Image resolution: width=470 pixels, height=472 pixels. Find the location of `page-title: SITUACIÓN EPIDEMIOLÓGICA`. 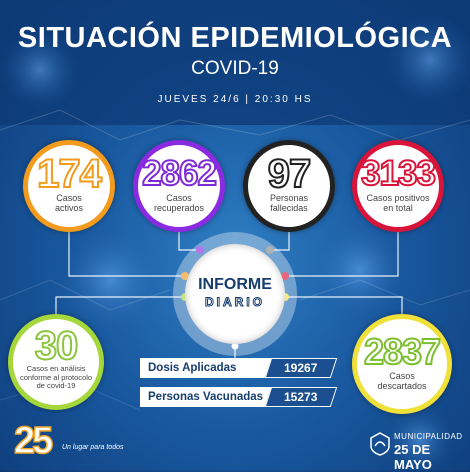

page-title: SITUACIÓN EPIDEMIOLÓGICA is located at coordinates (235, 38).